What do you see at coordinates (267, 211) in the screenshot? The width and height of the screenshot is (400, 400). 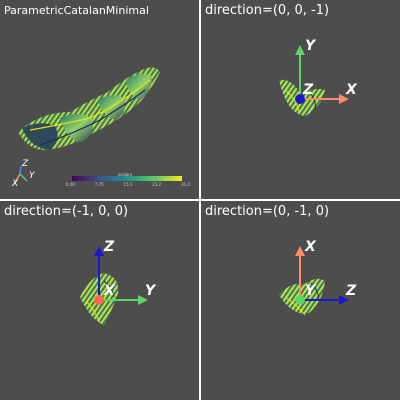 I see `viewport-title: direction=(0, -1, 0)` at bounding box center [267, 211].